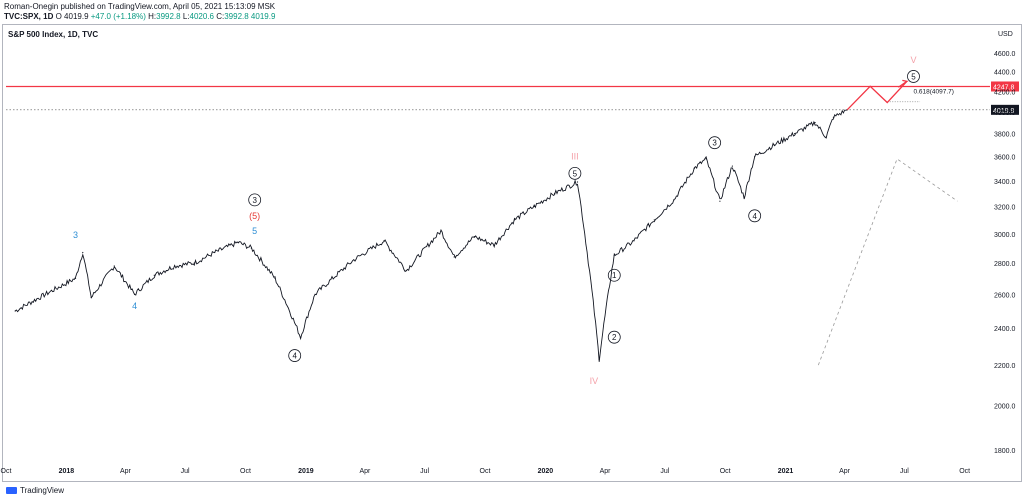 Image resolution: width=1024 pixels, height=502 pixels. What do you see at coordinates (933, 91) in the screenshot?
I see `fib-label: 0.618(4097.7)` at bounding box center [933, 91].